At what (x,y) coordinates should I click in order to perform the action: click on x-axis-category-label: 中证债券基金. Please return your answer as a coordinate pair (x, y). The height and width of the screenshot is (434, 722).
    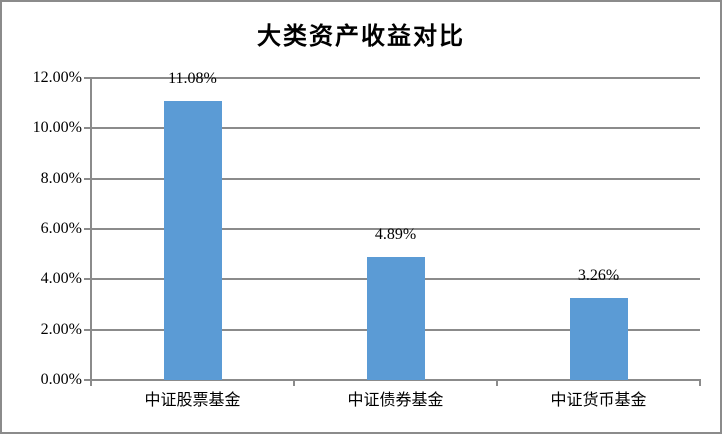
    Looking at the image, I should click on (395, 400).